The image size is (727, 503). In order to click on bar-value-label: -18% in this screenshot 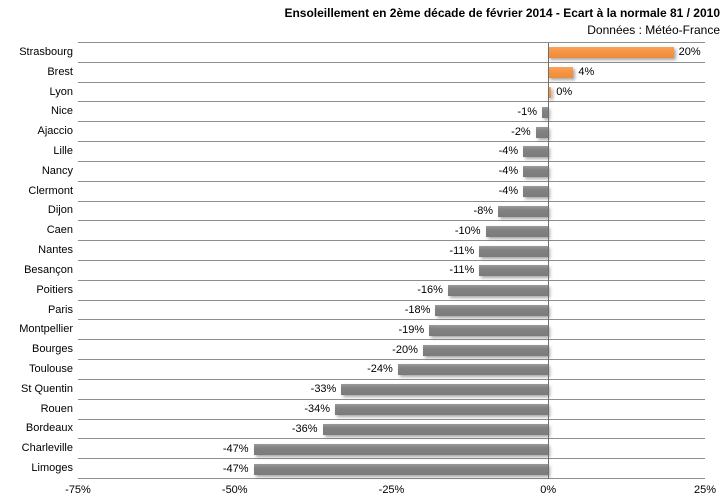, I will do `click(417, 310)`.